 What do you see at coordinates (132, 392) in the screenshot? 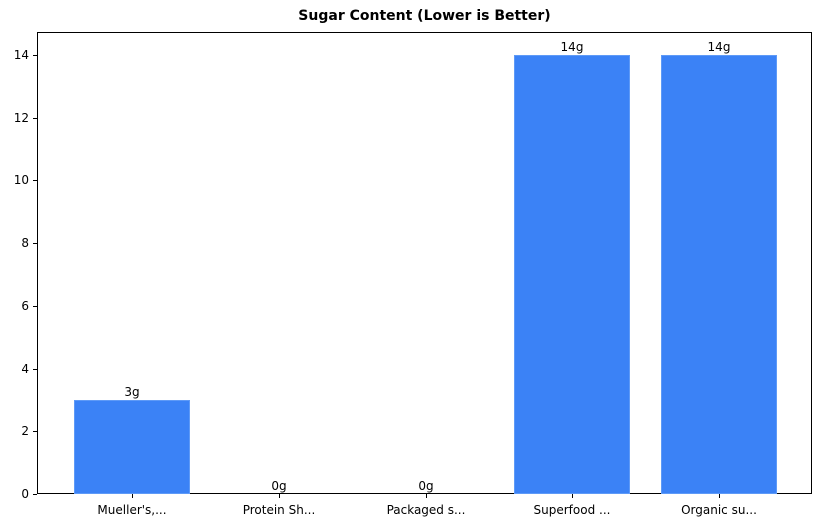
I see `bar-value-label: 3g` at bounding box center [132, 392].